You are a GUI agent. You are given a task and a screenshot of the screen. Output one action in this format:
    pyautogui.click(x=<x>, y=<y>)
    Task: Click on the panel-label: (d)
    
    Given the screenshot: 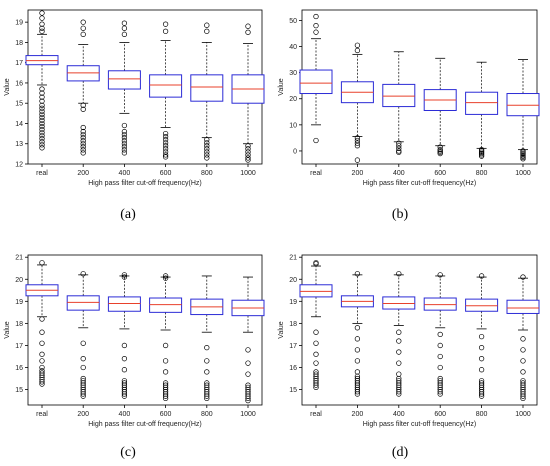 What is the action you would take?
    pyautogui.click(x=400, y=452)
    